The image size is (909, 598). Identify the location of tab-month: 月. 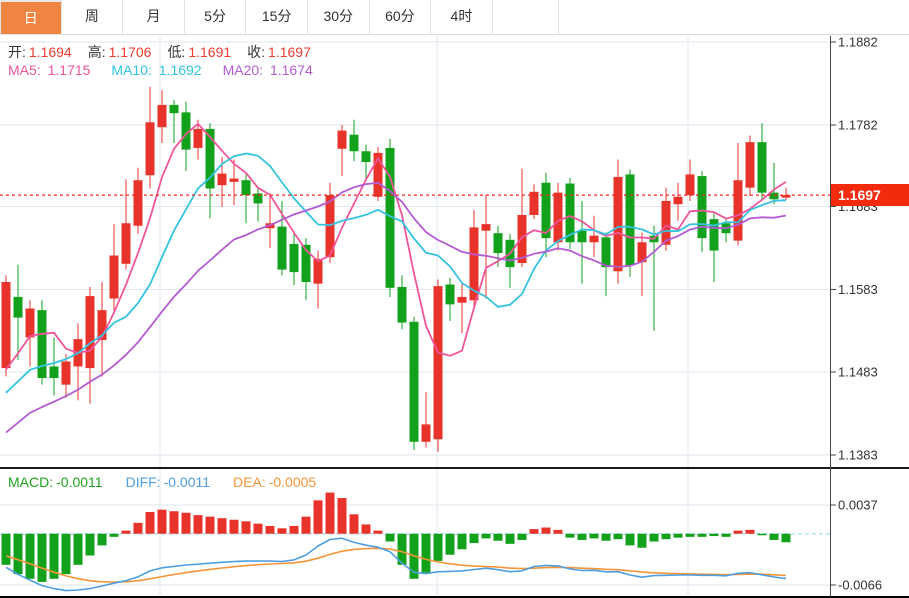
(154, 17).